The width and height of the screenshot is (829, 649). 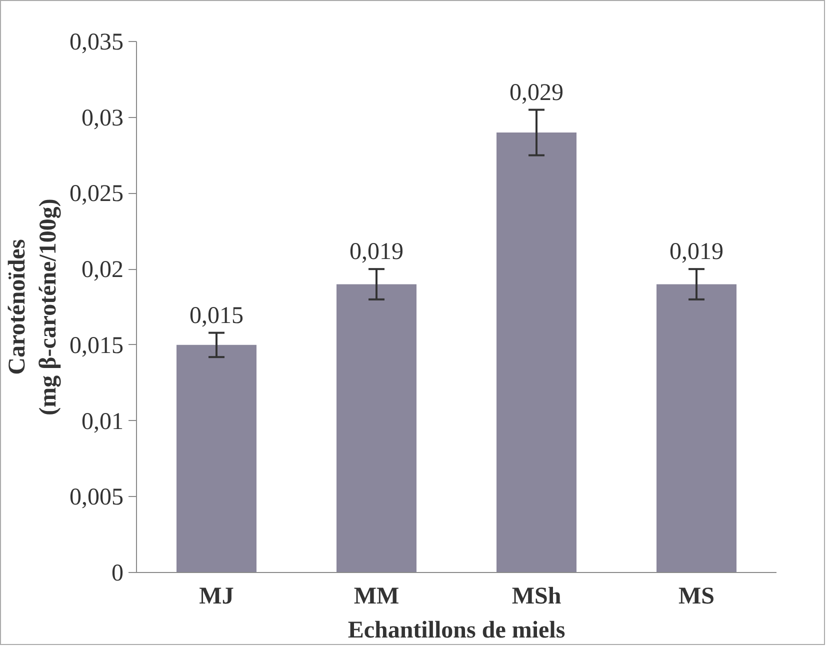 I want to click on x-tick-label: MSh, so click(x=537, y=597).